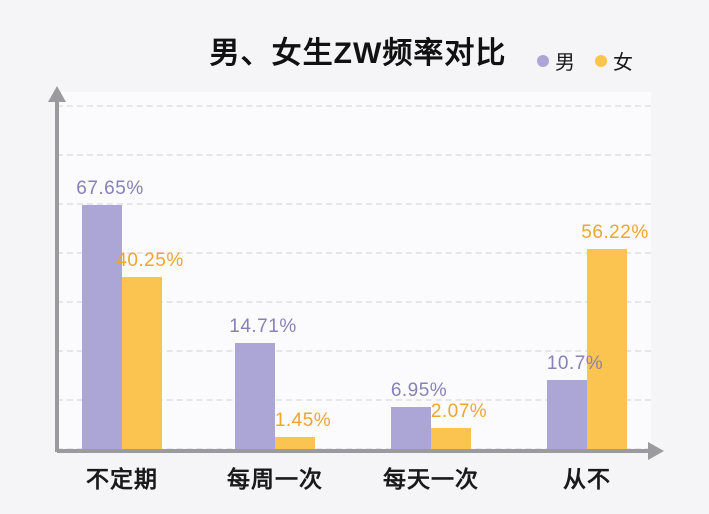 The image size is (709, 514). I want to click on legend: 男 女, so click(585, 60).